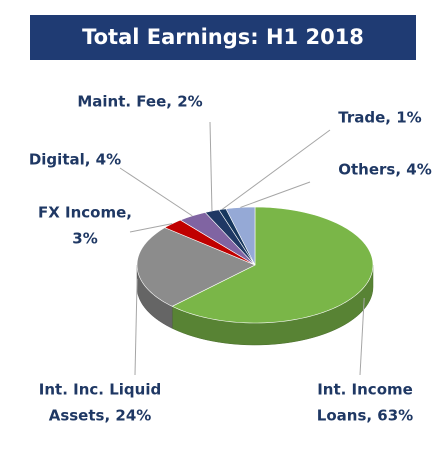  I want to click on data-label: Others, 4%, so click(385, 170).